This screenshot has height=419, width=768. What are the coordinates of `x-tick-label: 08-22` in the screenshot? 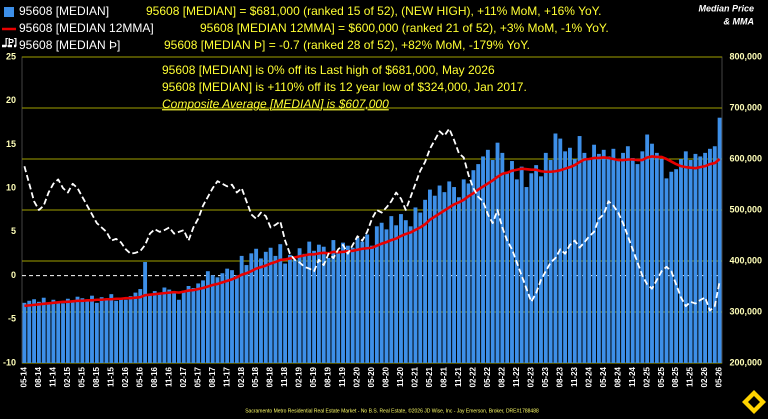 It's located at (501, 376).